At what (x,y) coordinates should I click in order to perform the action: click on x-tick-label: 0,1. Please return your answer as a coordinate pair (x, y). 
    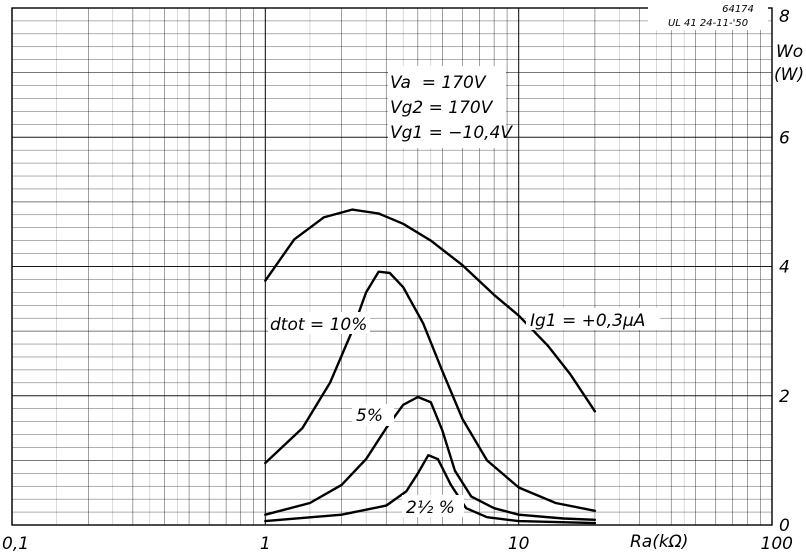
    Looking at the image, I should click on (15, 544).